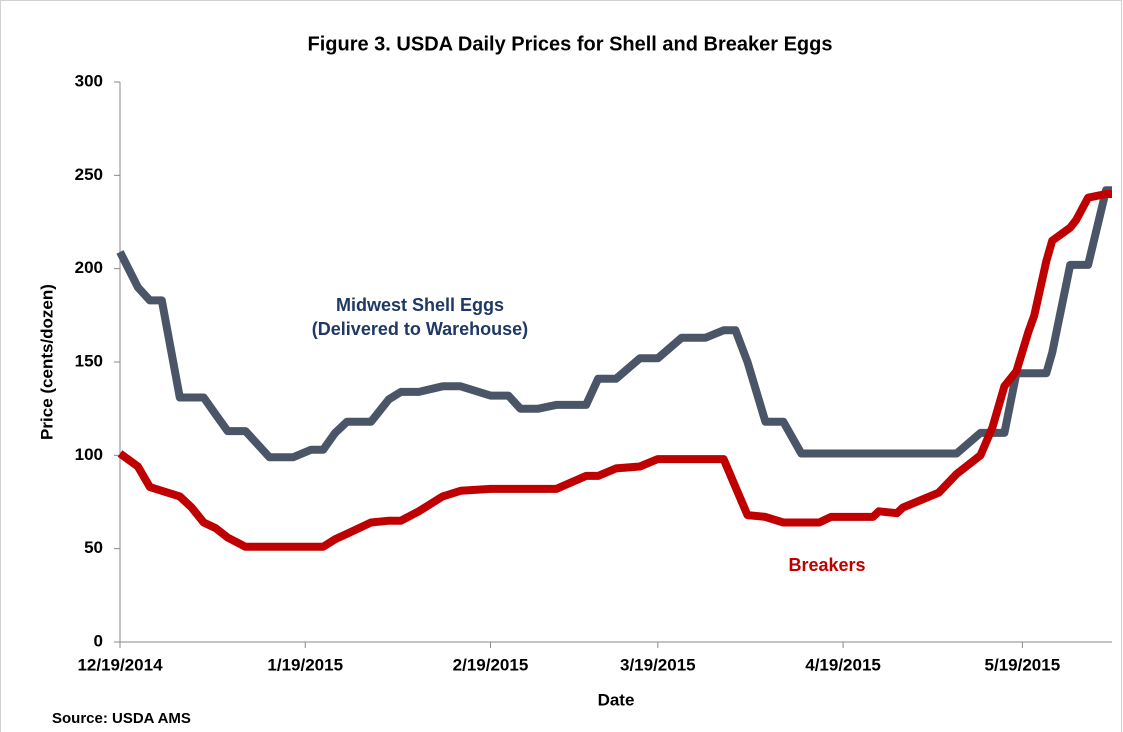  Describe the element at coordinates (420, 305) in the screenshot. I see `series-label: Midwest Shell Eggs` at that location.